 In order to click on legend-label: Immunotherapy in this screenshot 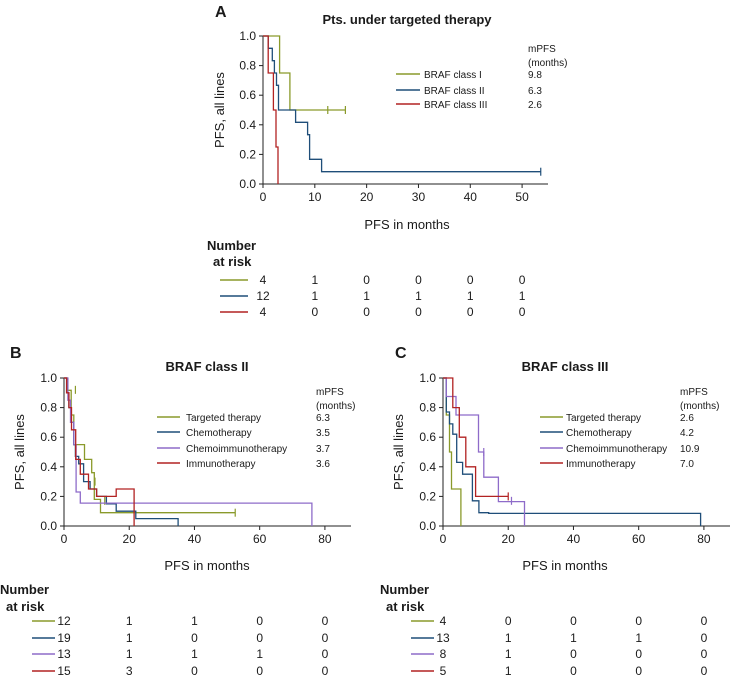, I will do `click(220, 464)`.